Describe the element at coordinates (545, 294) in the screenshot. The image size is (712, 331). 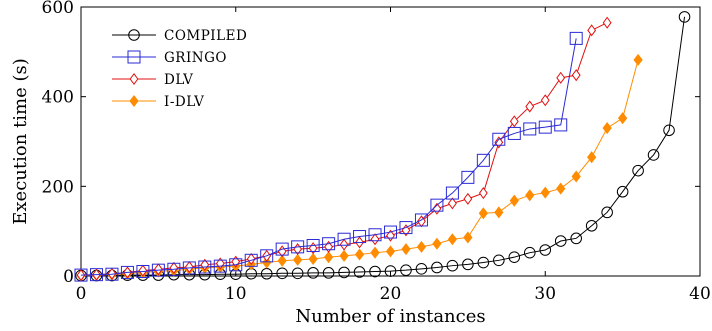
I see `x-tick-label: 30` at that location.